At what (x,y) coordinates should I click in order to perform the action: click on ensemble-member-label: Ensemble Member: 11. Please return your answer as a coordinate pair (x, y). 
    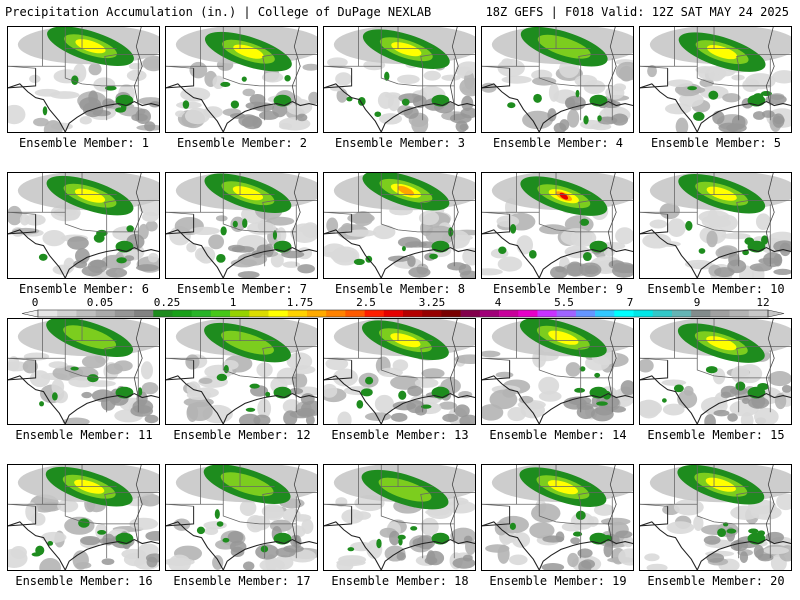
    Looking at the image, I should click on (84, 435).